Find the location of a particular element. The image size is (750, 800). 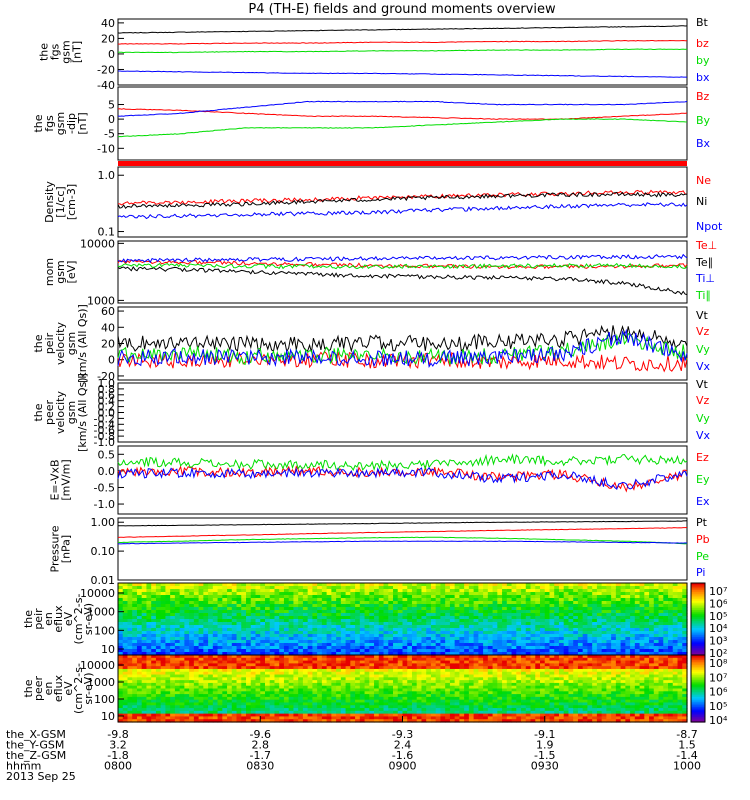

y-axis-label: fgs is located at coordinates (49, 123).